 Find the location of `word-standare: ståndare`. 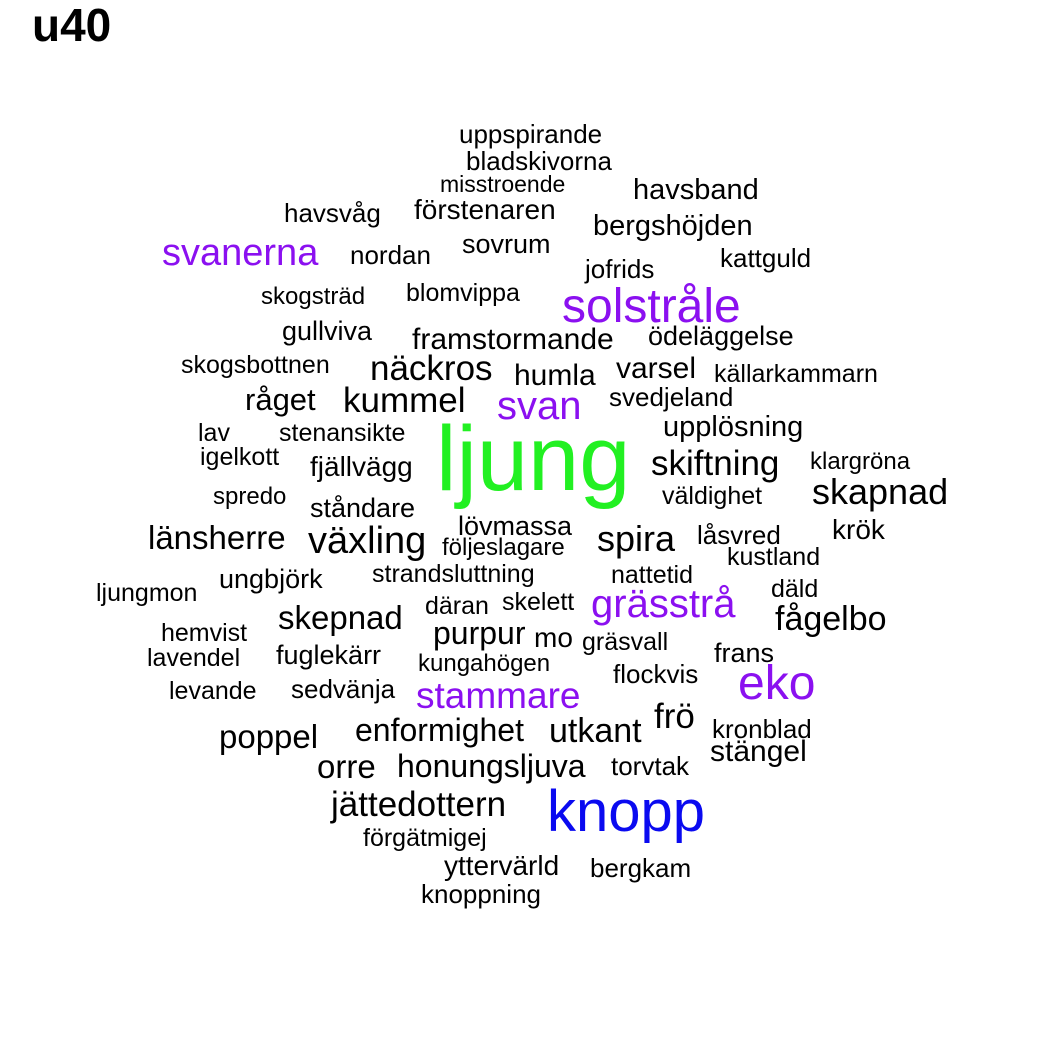

word-standare: ståndare is located at coordinates (363, 508).